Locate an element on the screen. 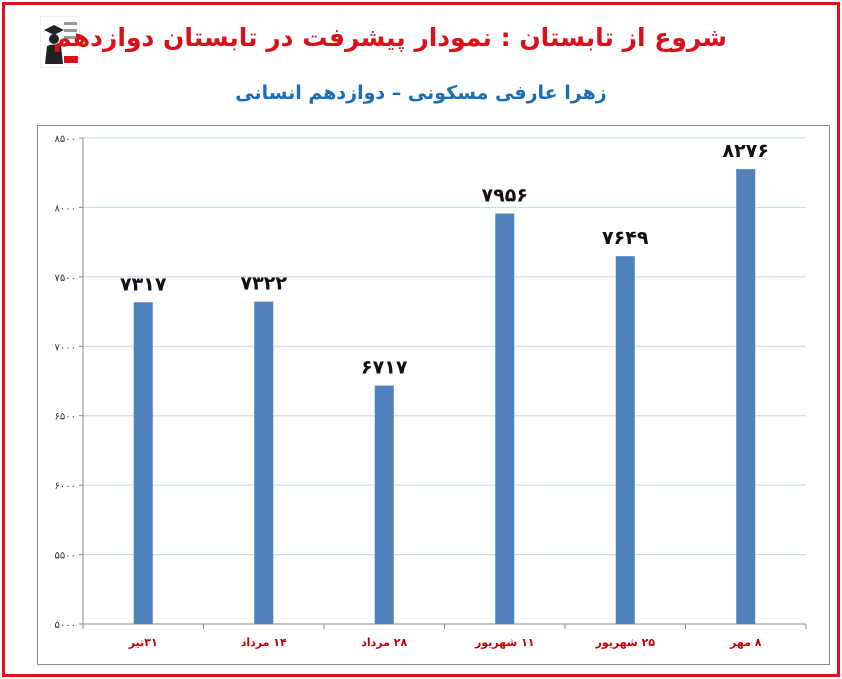 This screenshot has width=842, height=679. x-tick-label: ۱۱ شهریور is located at coordinates (504, 642).